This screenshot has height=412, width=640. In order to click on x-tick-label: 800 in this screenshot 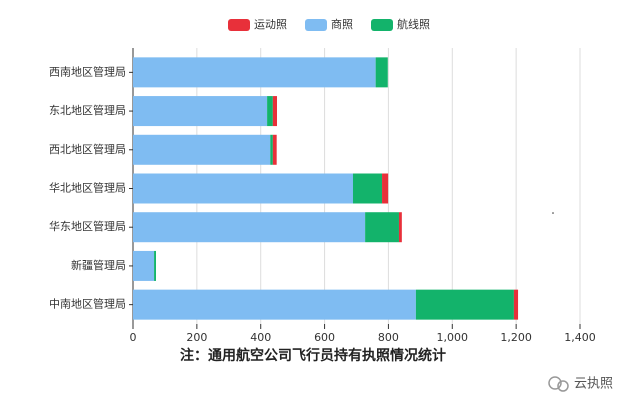, I will do `click(388, 337)`.